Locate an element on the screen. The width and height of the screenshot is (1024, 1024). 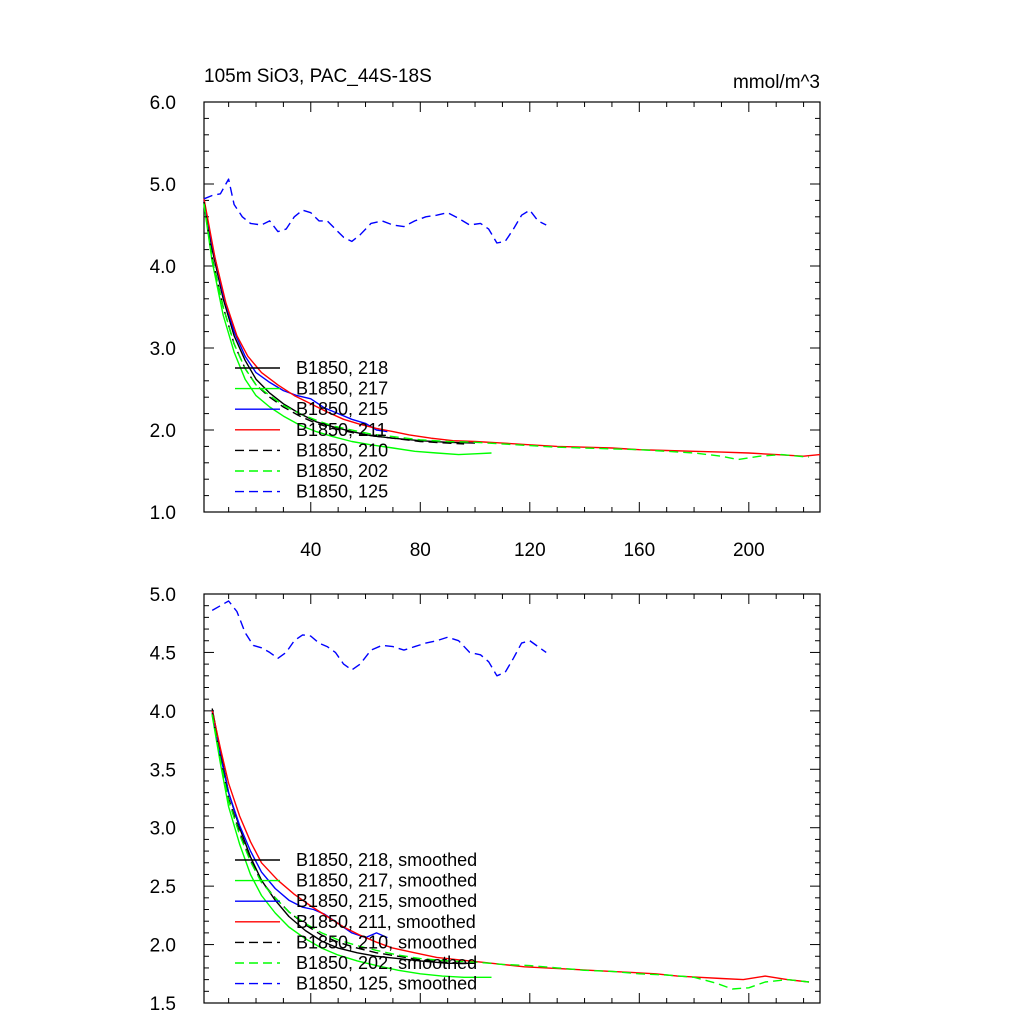
y-tick-label: 1.0 is located at coordinates (163, 513).